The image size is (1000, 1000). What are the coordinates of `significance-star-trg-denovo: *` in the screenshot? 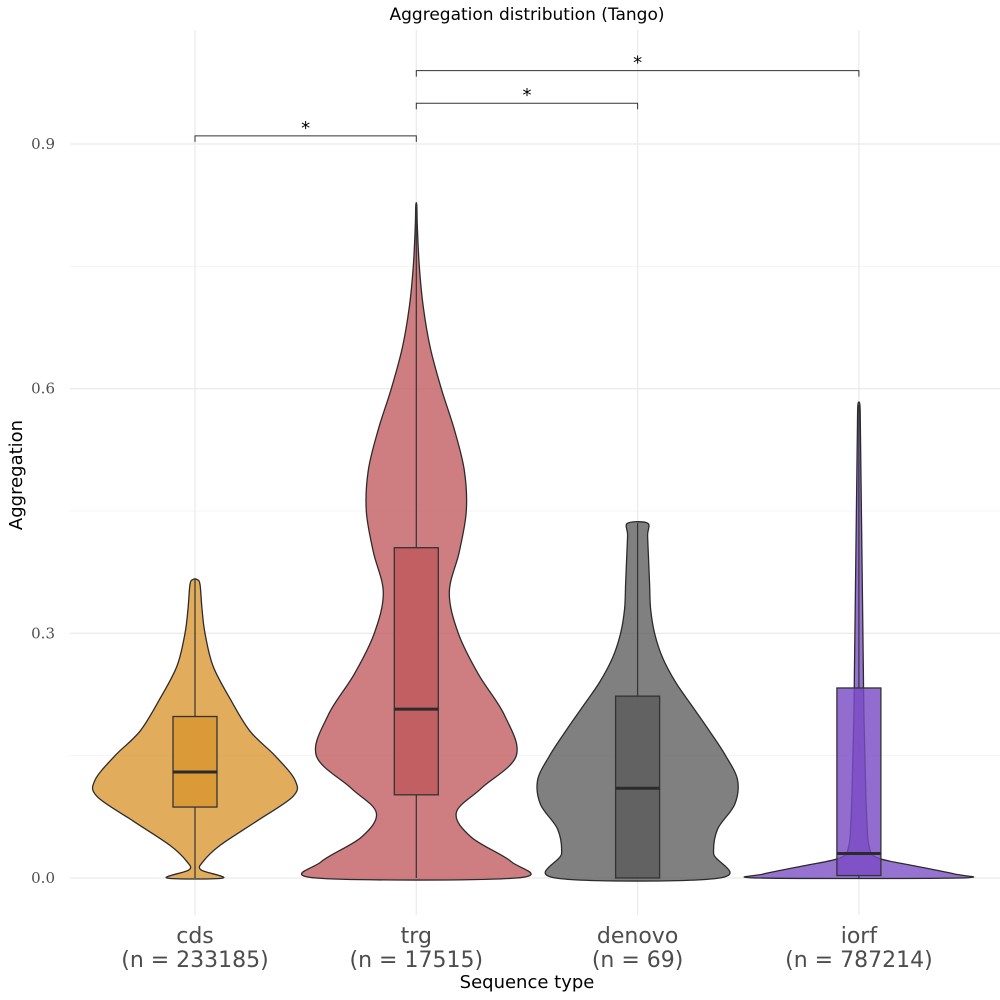 It's located at (526, 95).